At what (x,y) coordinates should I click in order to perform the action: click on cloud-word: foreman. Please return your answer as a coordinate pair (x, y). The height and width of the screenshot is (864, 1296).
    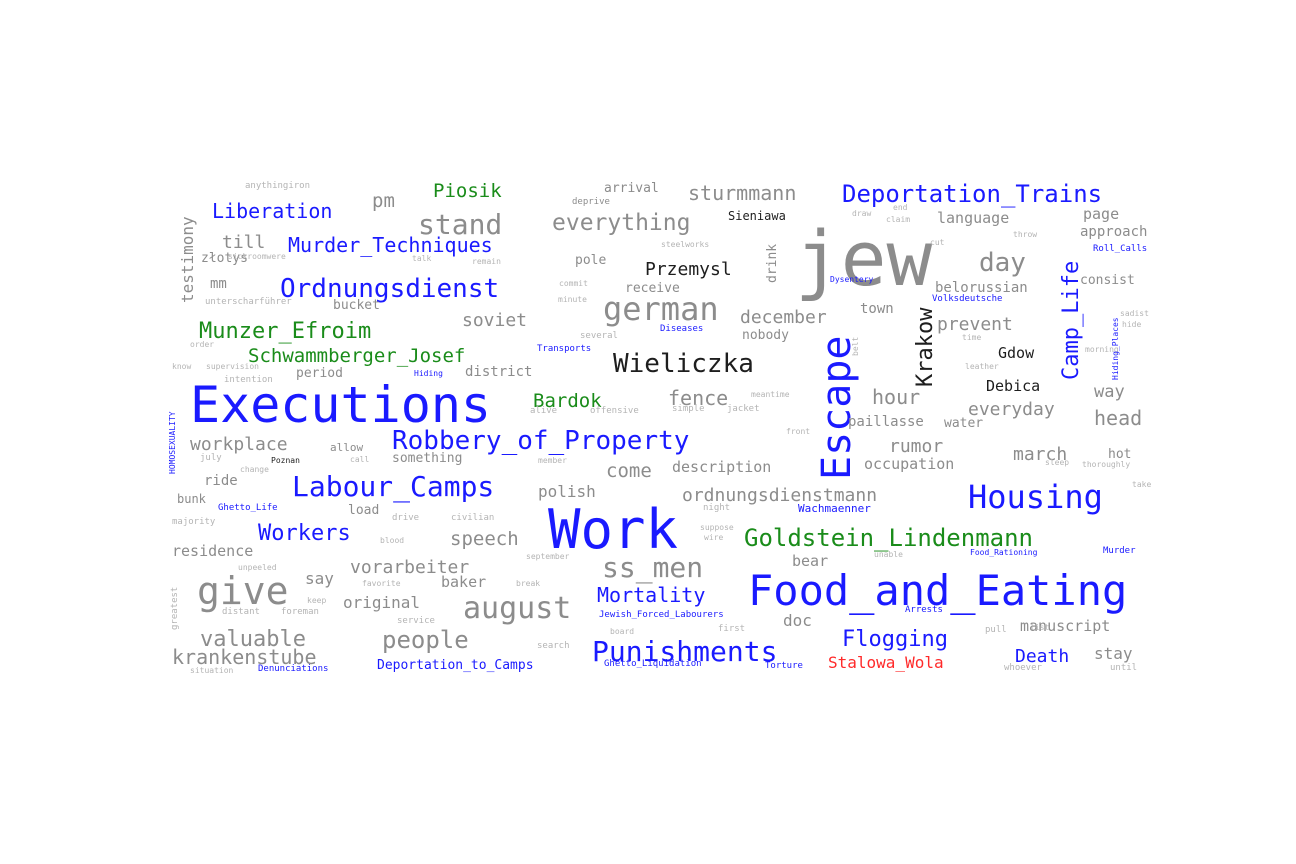
    Looking at the image, I should click on (300, 612).